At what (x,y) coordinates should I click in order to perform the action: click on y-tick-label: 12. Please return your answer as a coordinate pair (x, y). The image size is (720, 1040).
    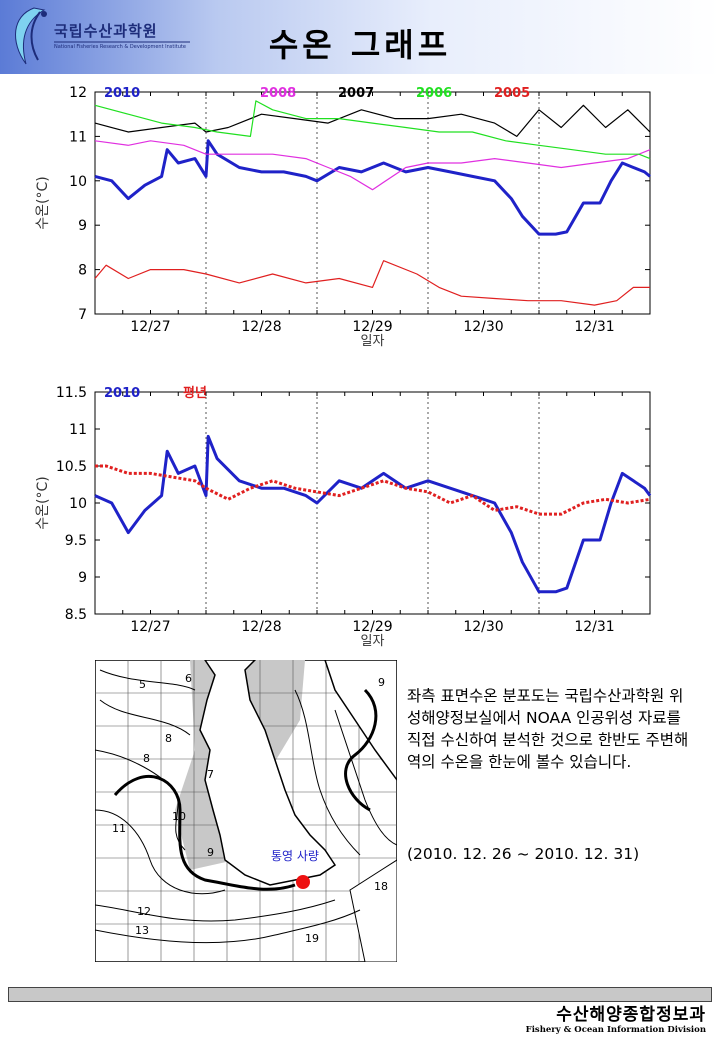
    Looking at the image, I should click on (78, 93).